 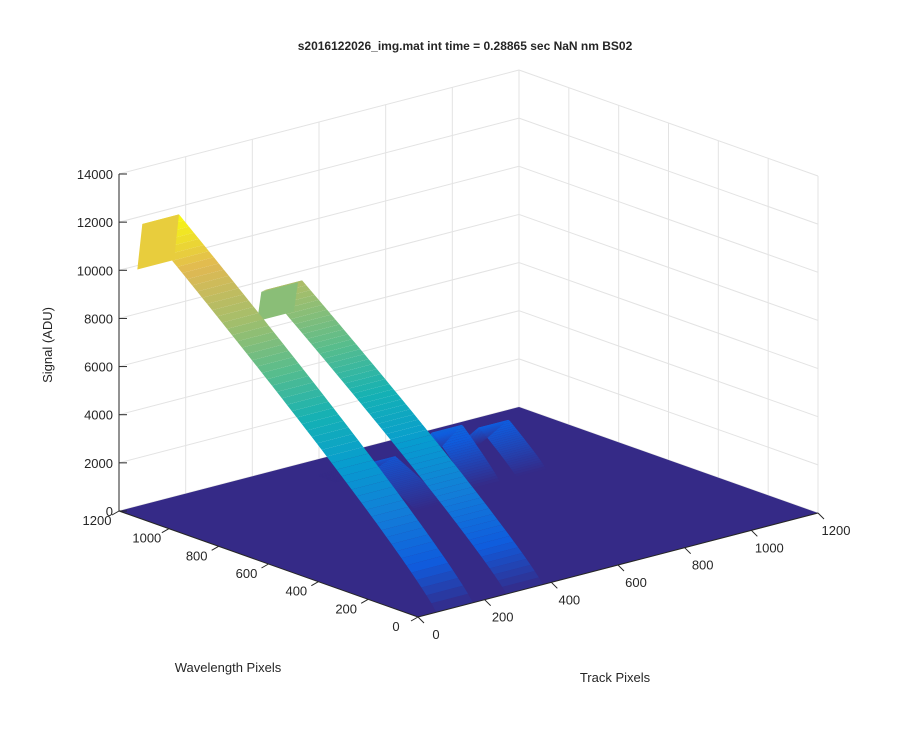 I want to click on z-axis-label: Signal (ADU), so click(x=47, y=345).